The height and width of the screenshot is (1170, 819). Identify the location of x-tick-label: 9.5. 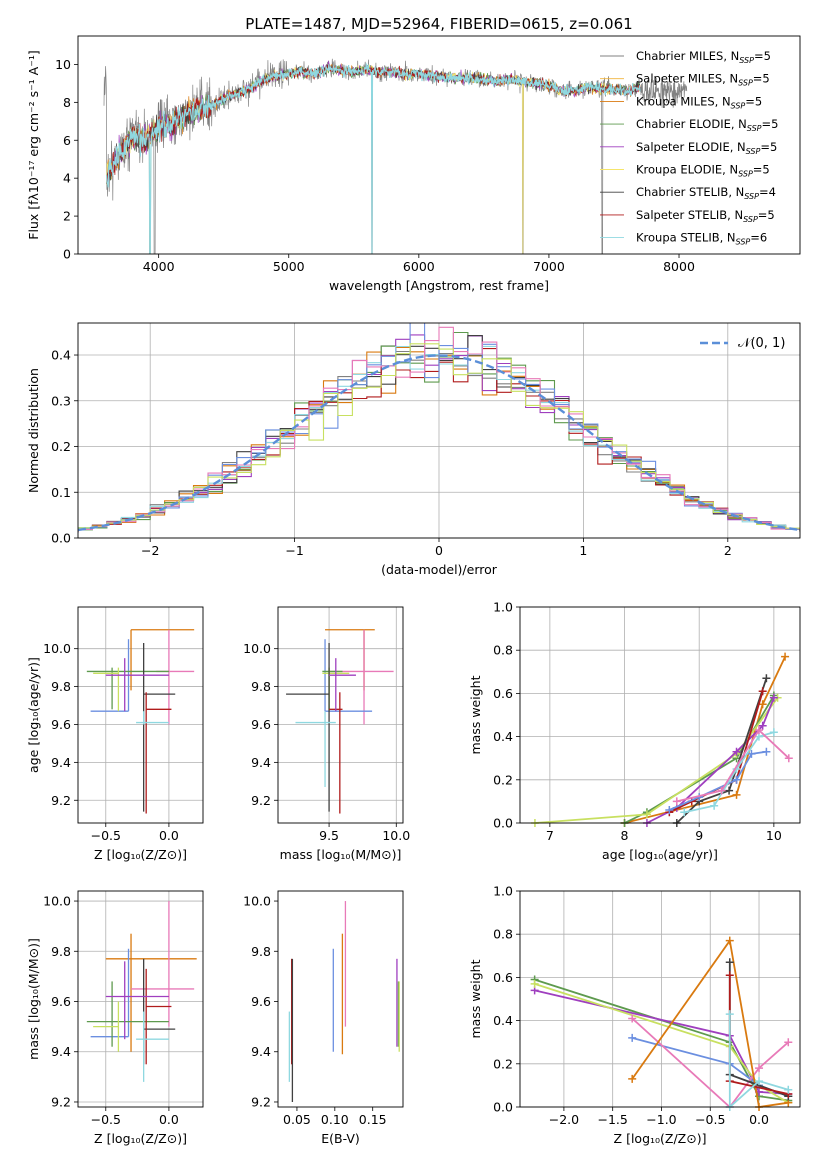
(329, 835).